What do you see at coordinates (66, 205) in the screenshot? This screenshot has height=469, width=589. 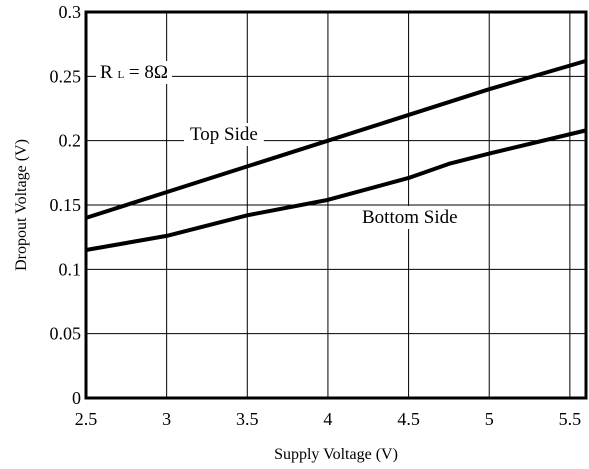 I see `y-tick-label: 0.15` at bounding box center [66, 205].